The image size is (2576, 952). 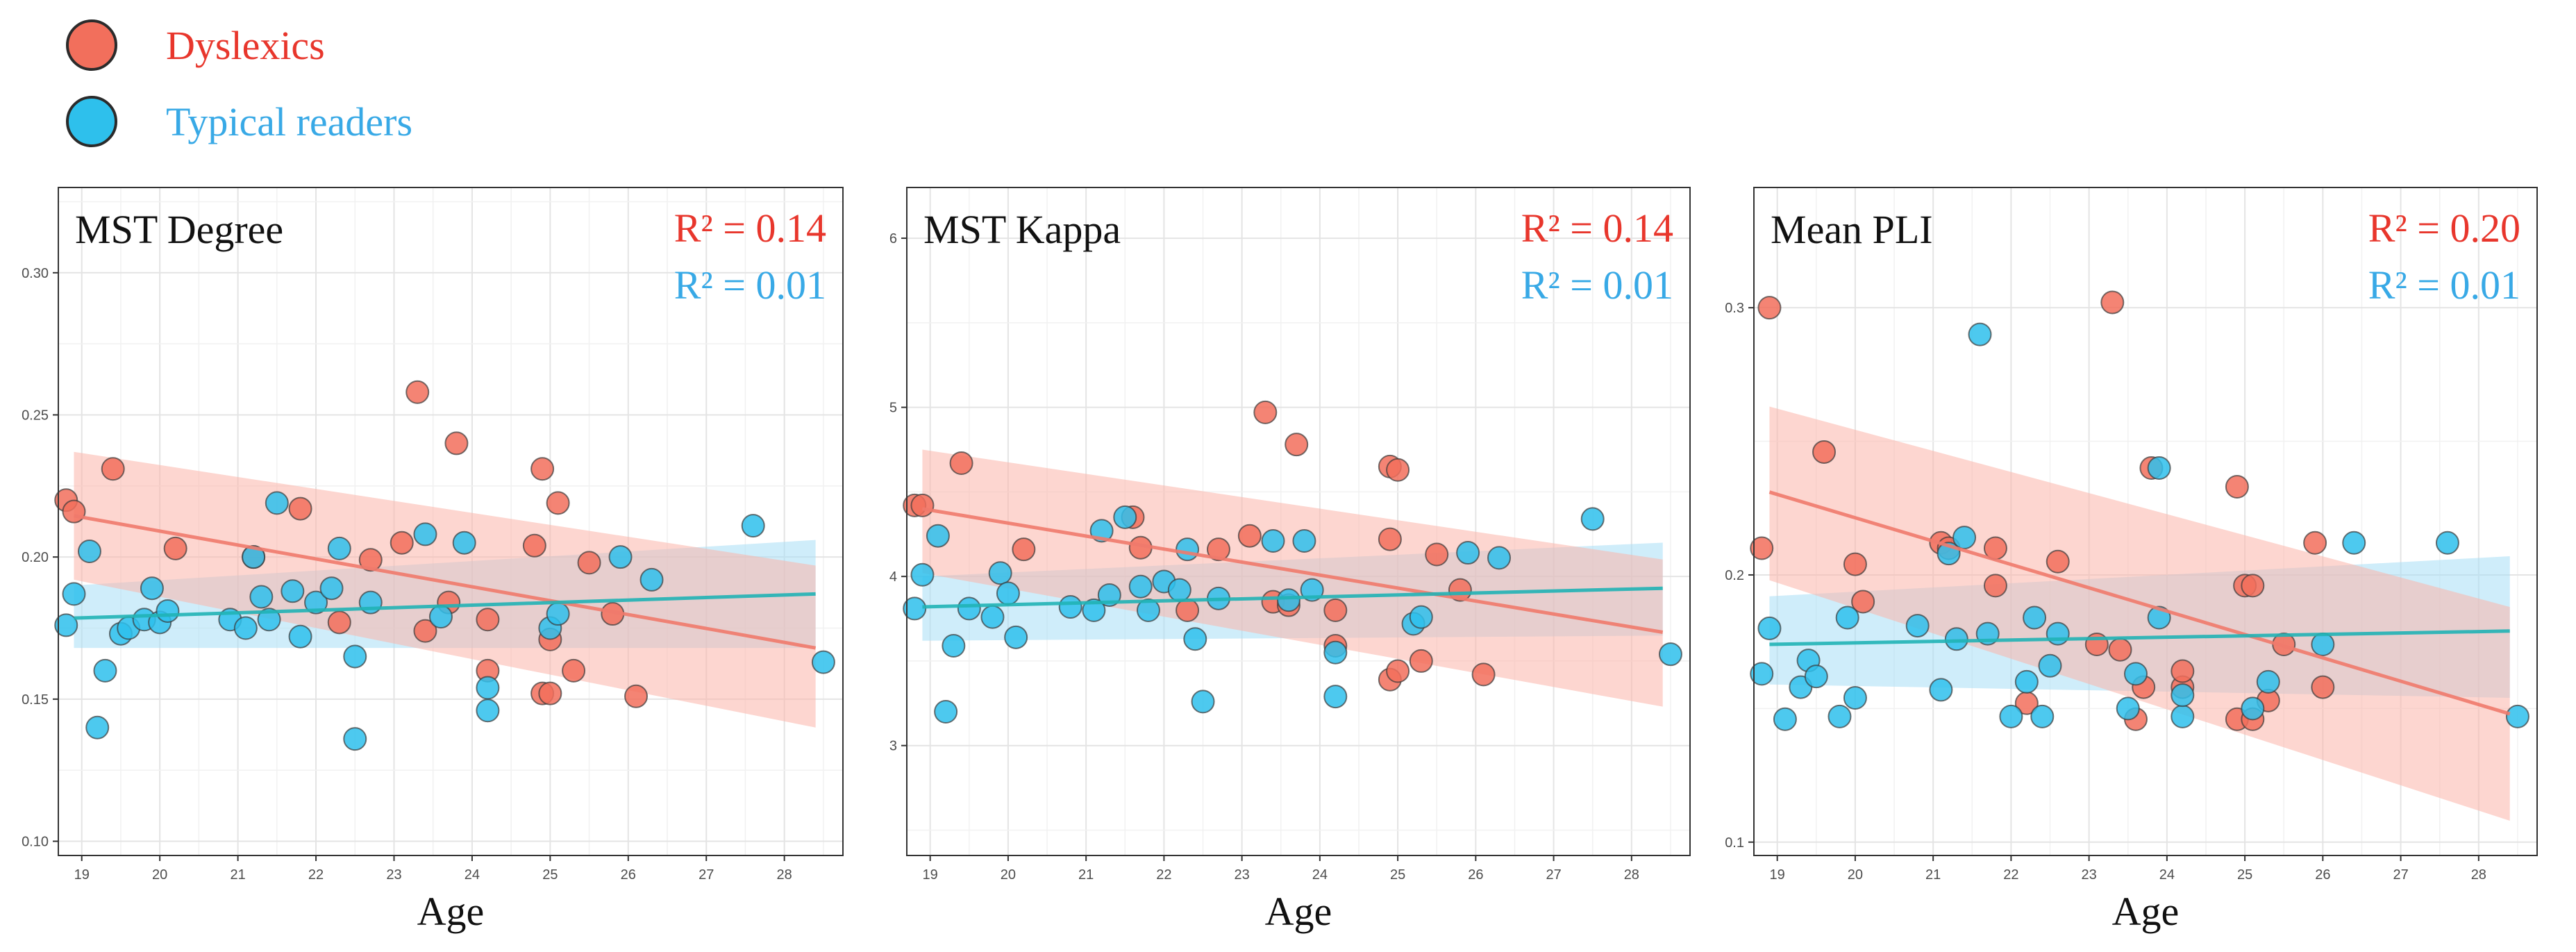 I want to click on fit-line-typical-readers, so click(x=445, y=606).